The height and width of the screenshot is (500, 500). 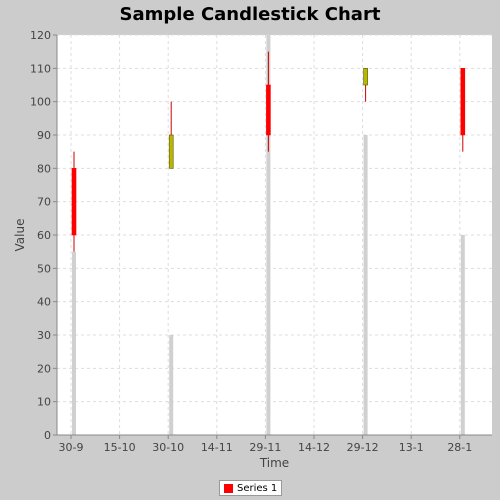 What do you see at coordinates (314, 447) in the screenshot?
I see `x-tick-label: 14-12` at bounding box center [314, 447].